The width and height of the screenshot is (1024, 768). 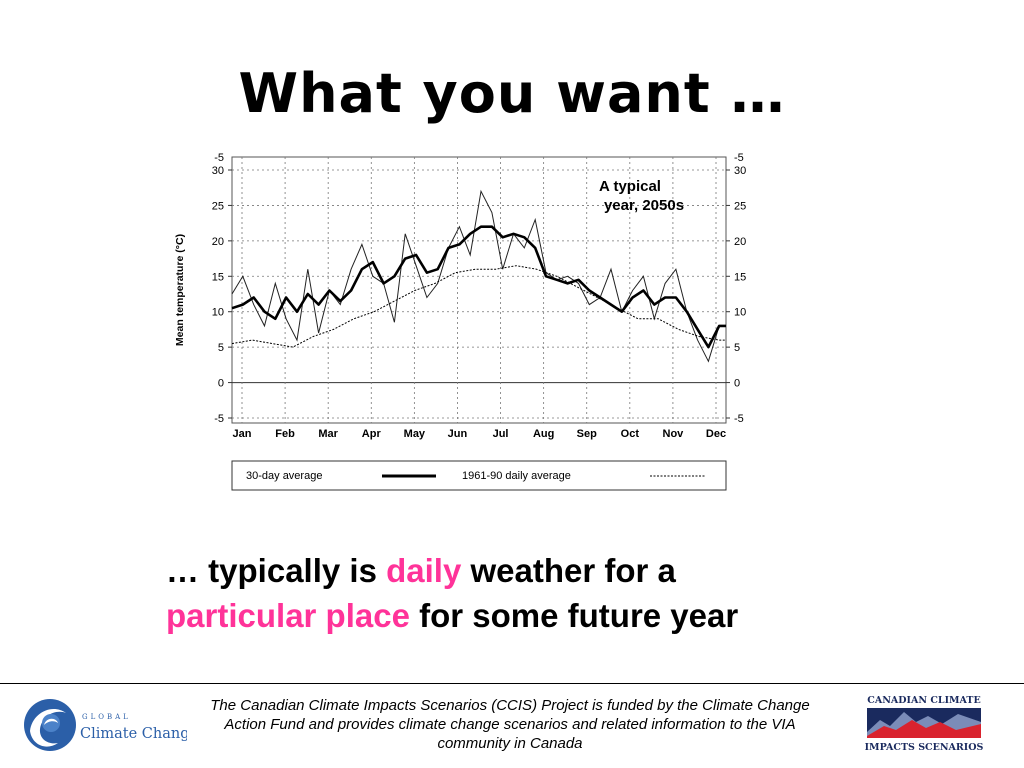 I want to click on gcc-logo-line2: Climate Change, so click(x=133, y=734).